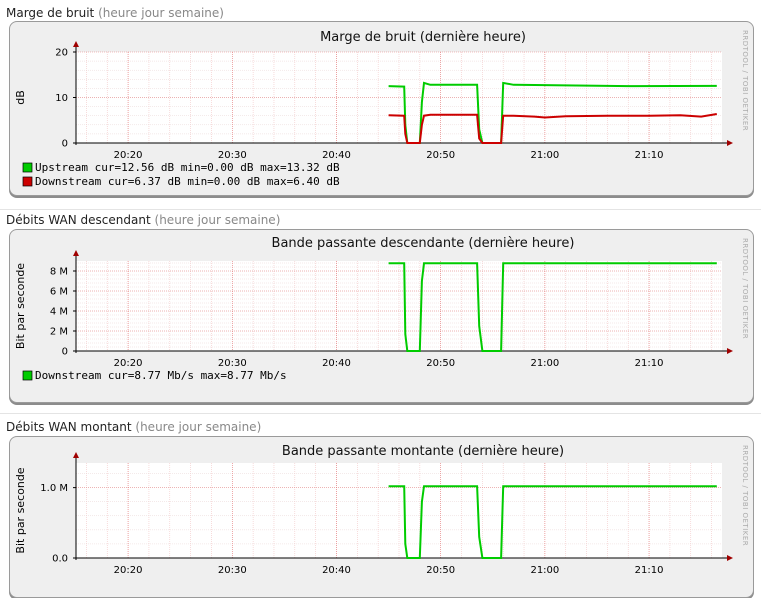 The height and width of the screenshot is (598, 761). What do you see at coordinates (59, 272) in the screenshot?
I see `y-tick-label: 8 M` at bounding box center [59, 272].